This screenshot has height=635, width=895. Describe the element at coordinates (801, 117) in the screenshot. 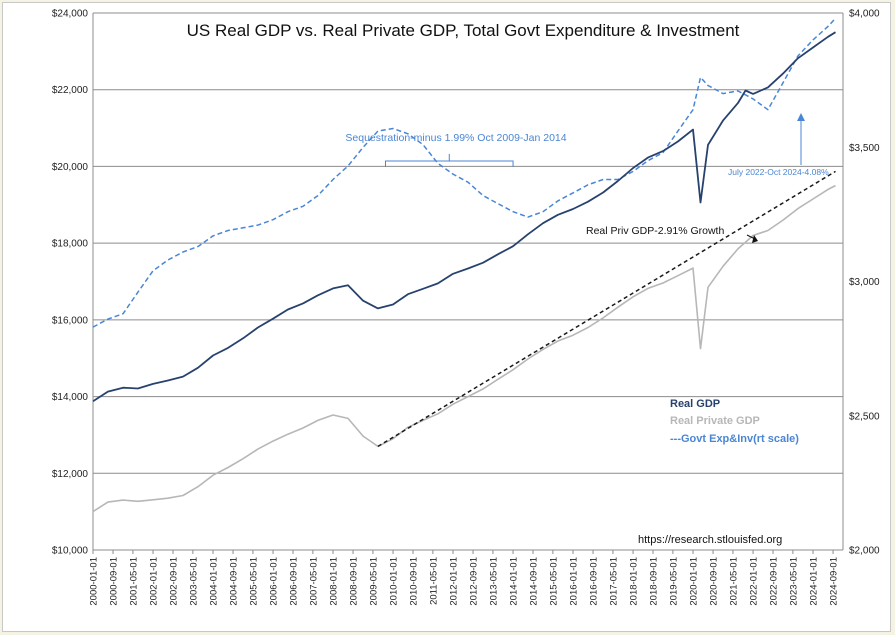

I see `july2022-arrow-head` at that location.